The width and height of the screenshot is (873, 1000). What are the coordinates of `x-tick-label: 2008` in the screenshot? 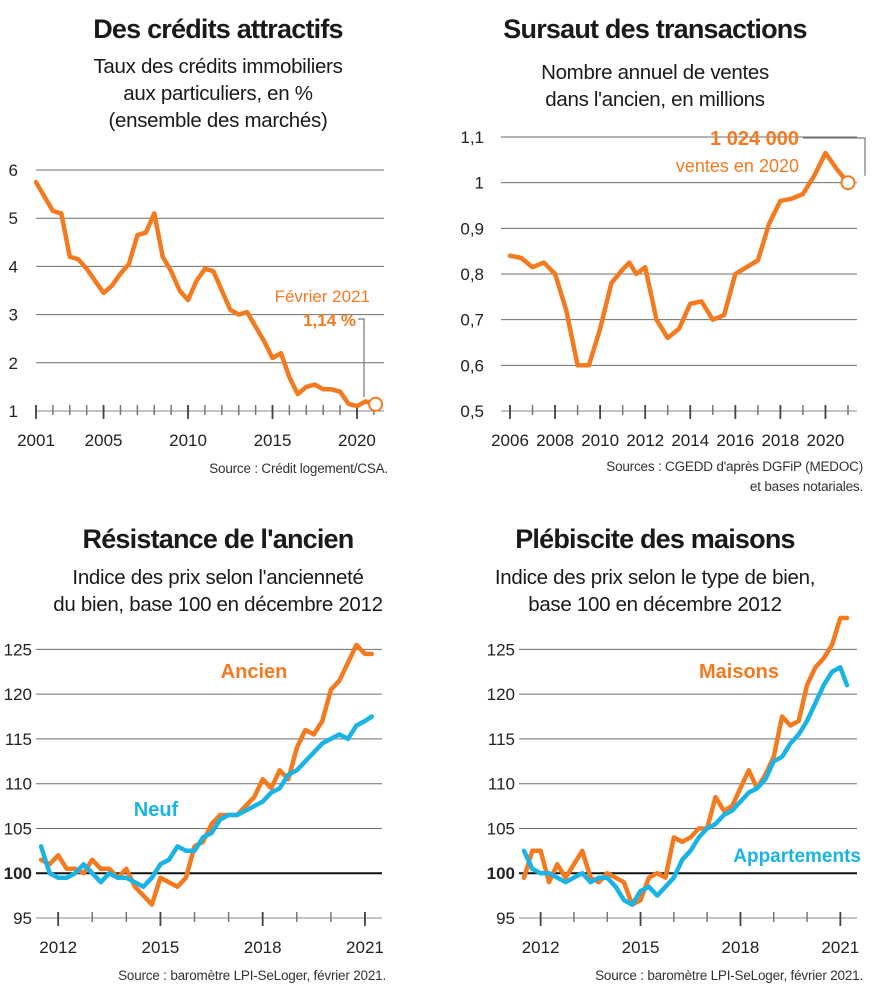 It's located at (555, 440).